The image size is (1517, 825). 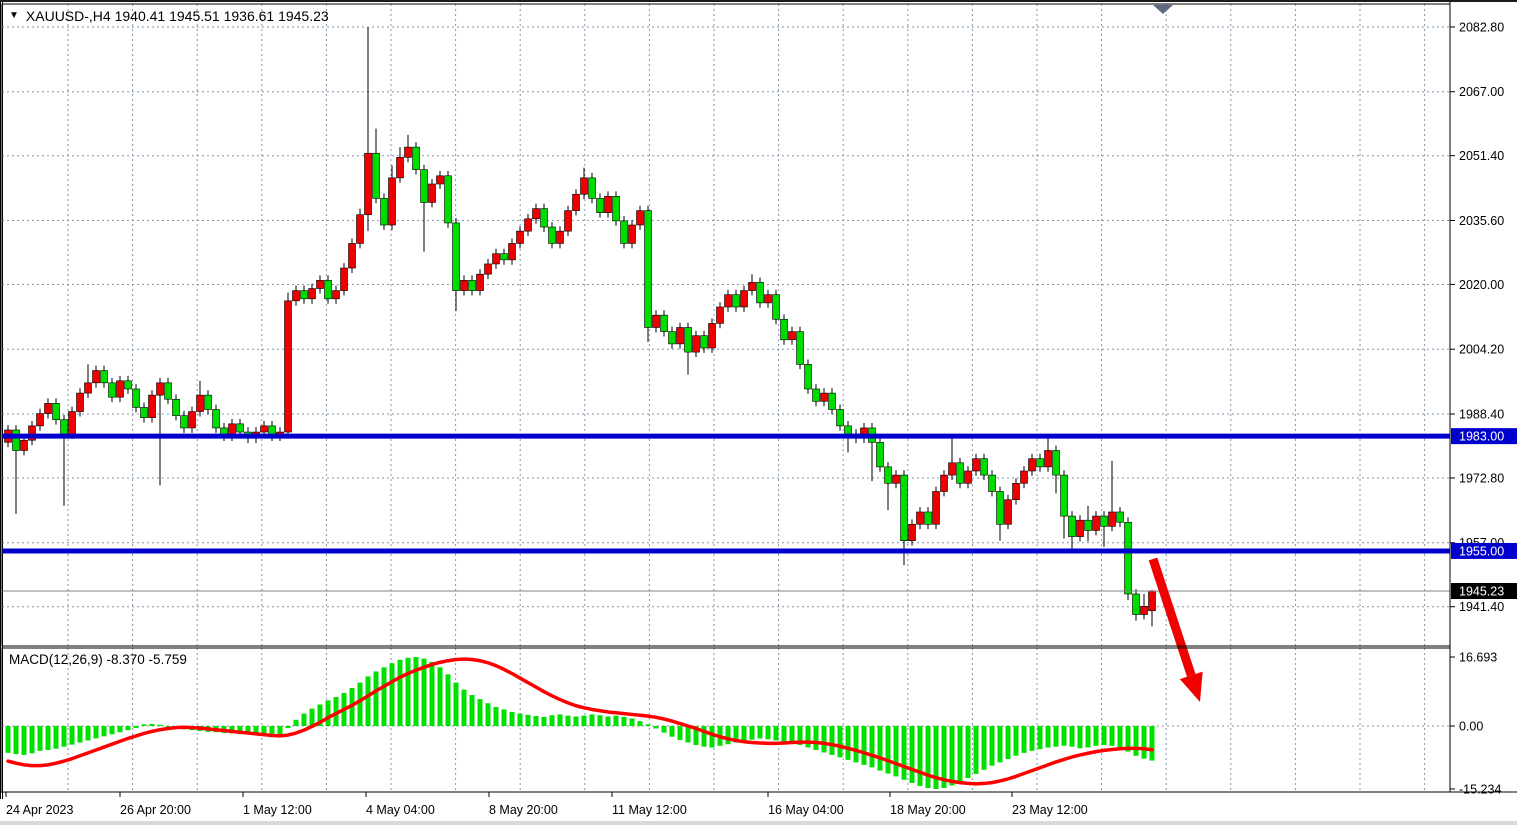 I want to click on level-price-badge, so click(x=1484, y=550).